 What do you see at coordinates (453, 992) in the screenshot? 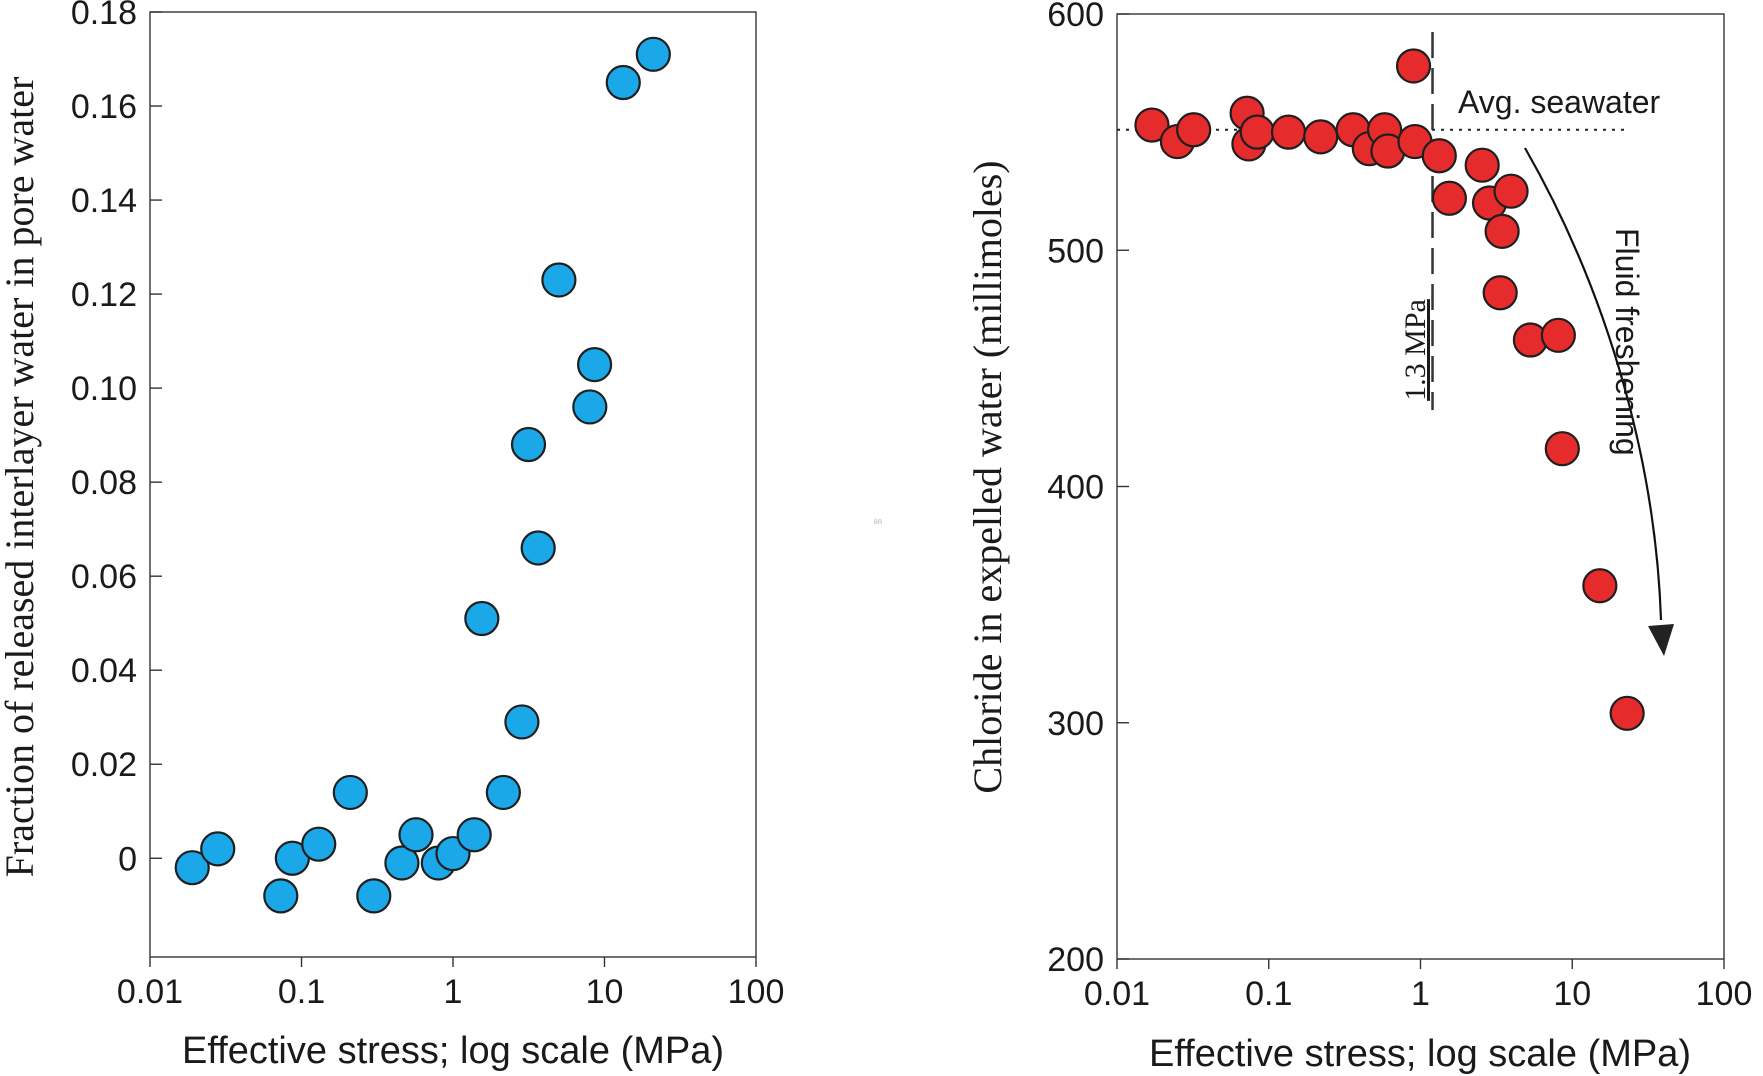
I see `left-x-tick-label: 1` at bounding box center [453, 992].